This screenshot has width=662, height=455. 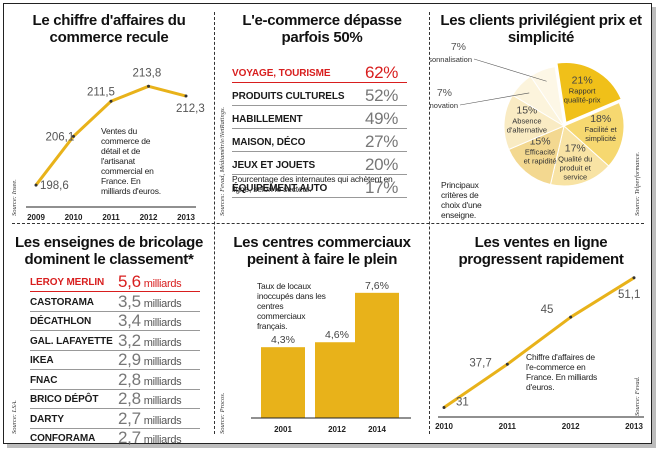 I want to click on retailer-label: FNAC, so click(x=44, y=380).